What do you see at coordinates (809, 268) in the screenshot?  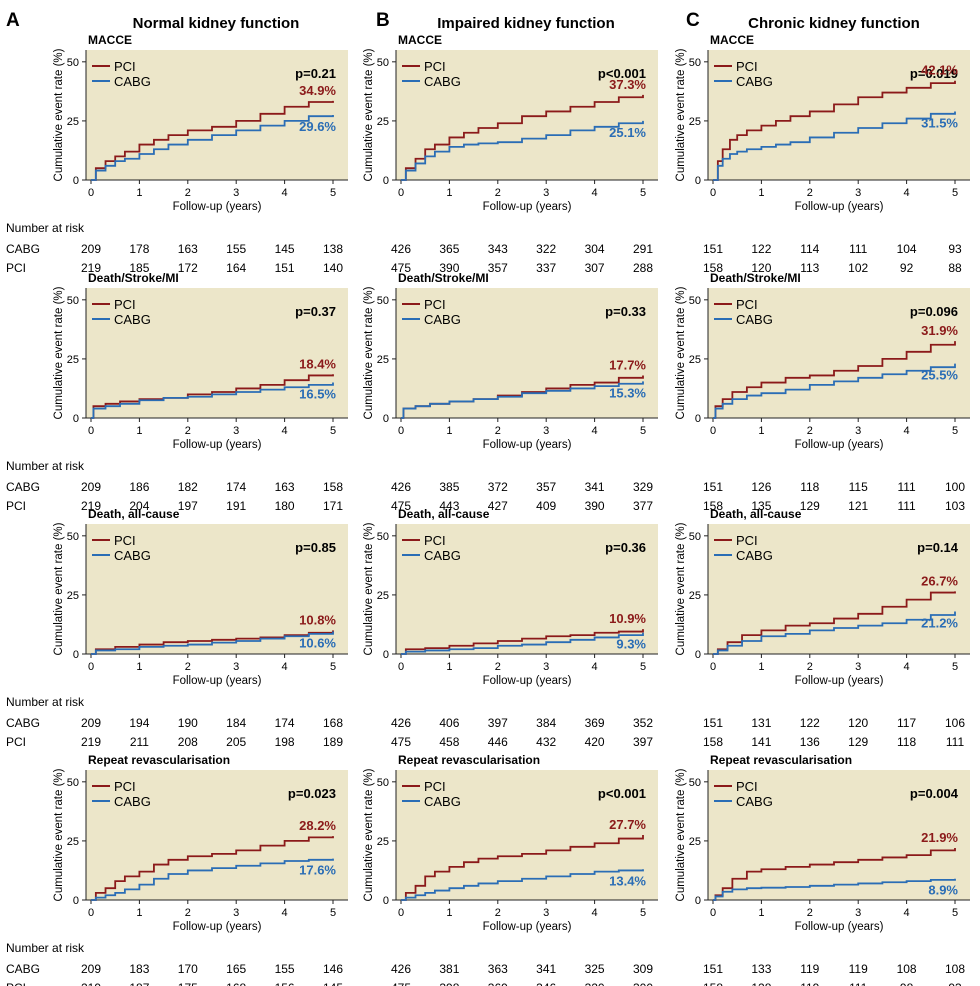 I see `risk-pci-count: 113` at bounding box center [809, 268].